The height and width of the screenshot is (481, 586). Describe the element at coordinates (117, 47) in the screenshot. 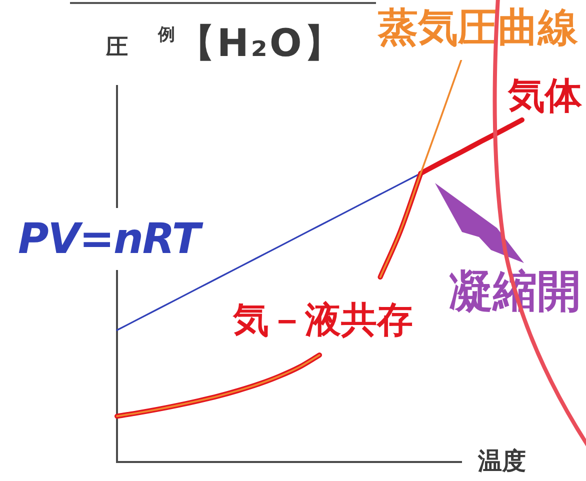

I see `y-axis-title: 圧` at that location.